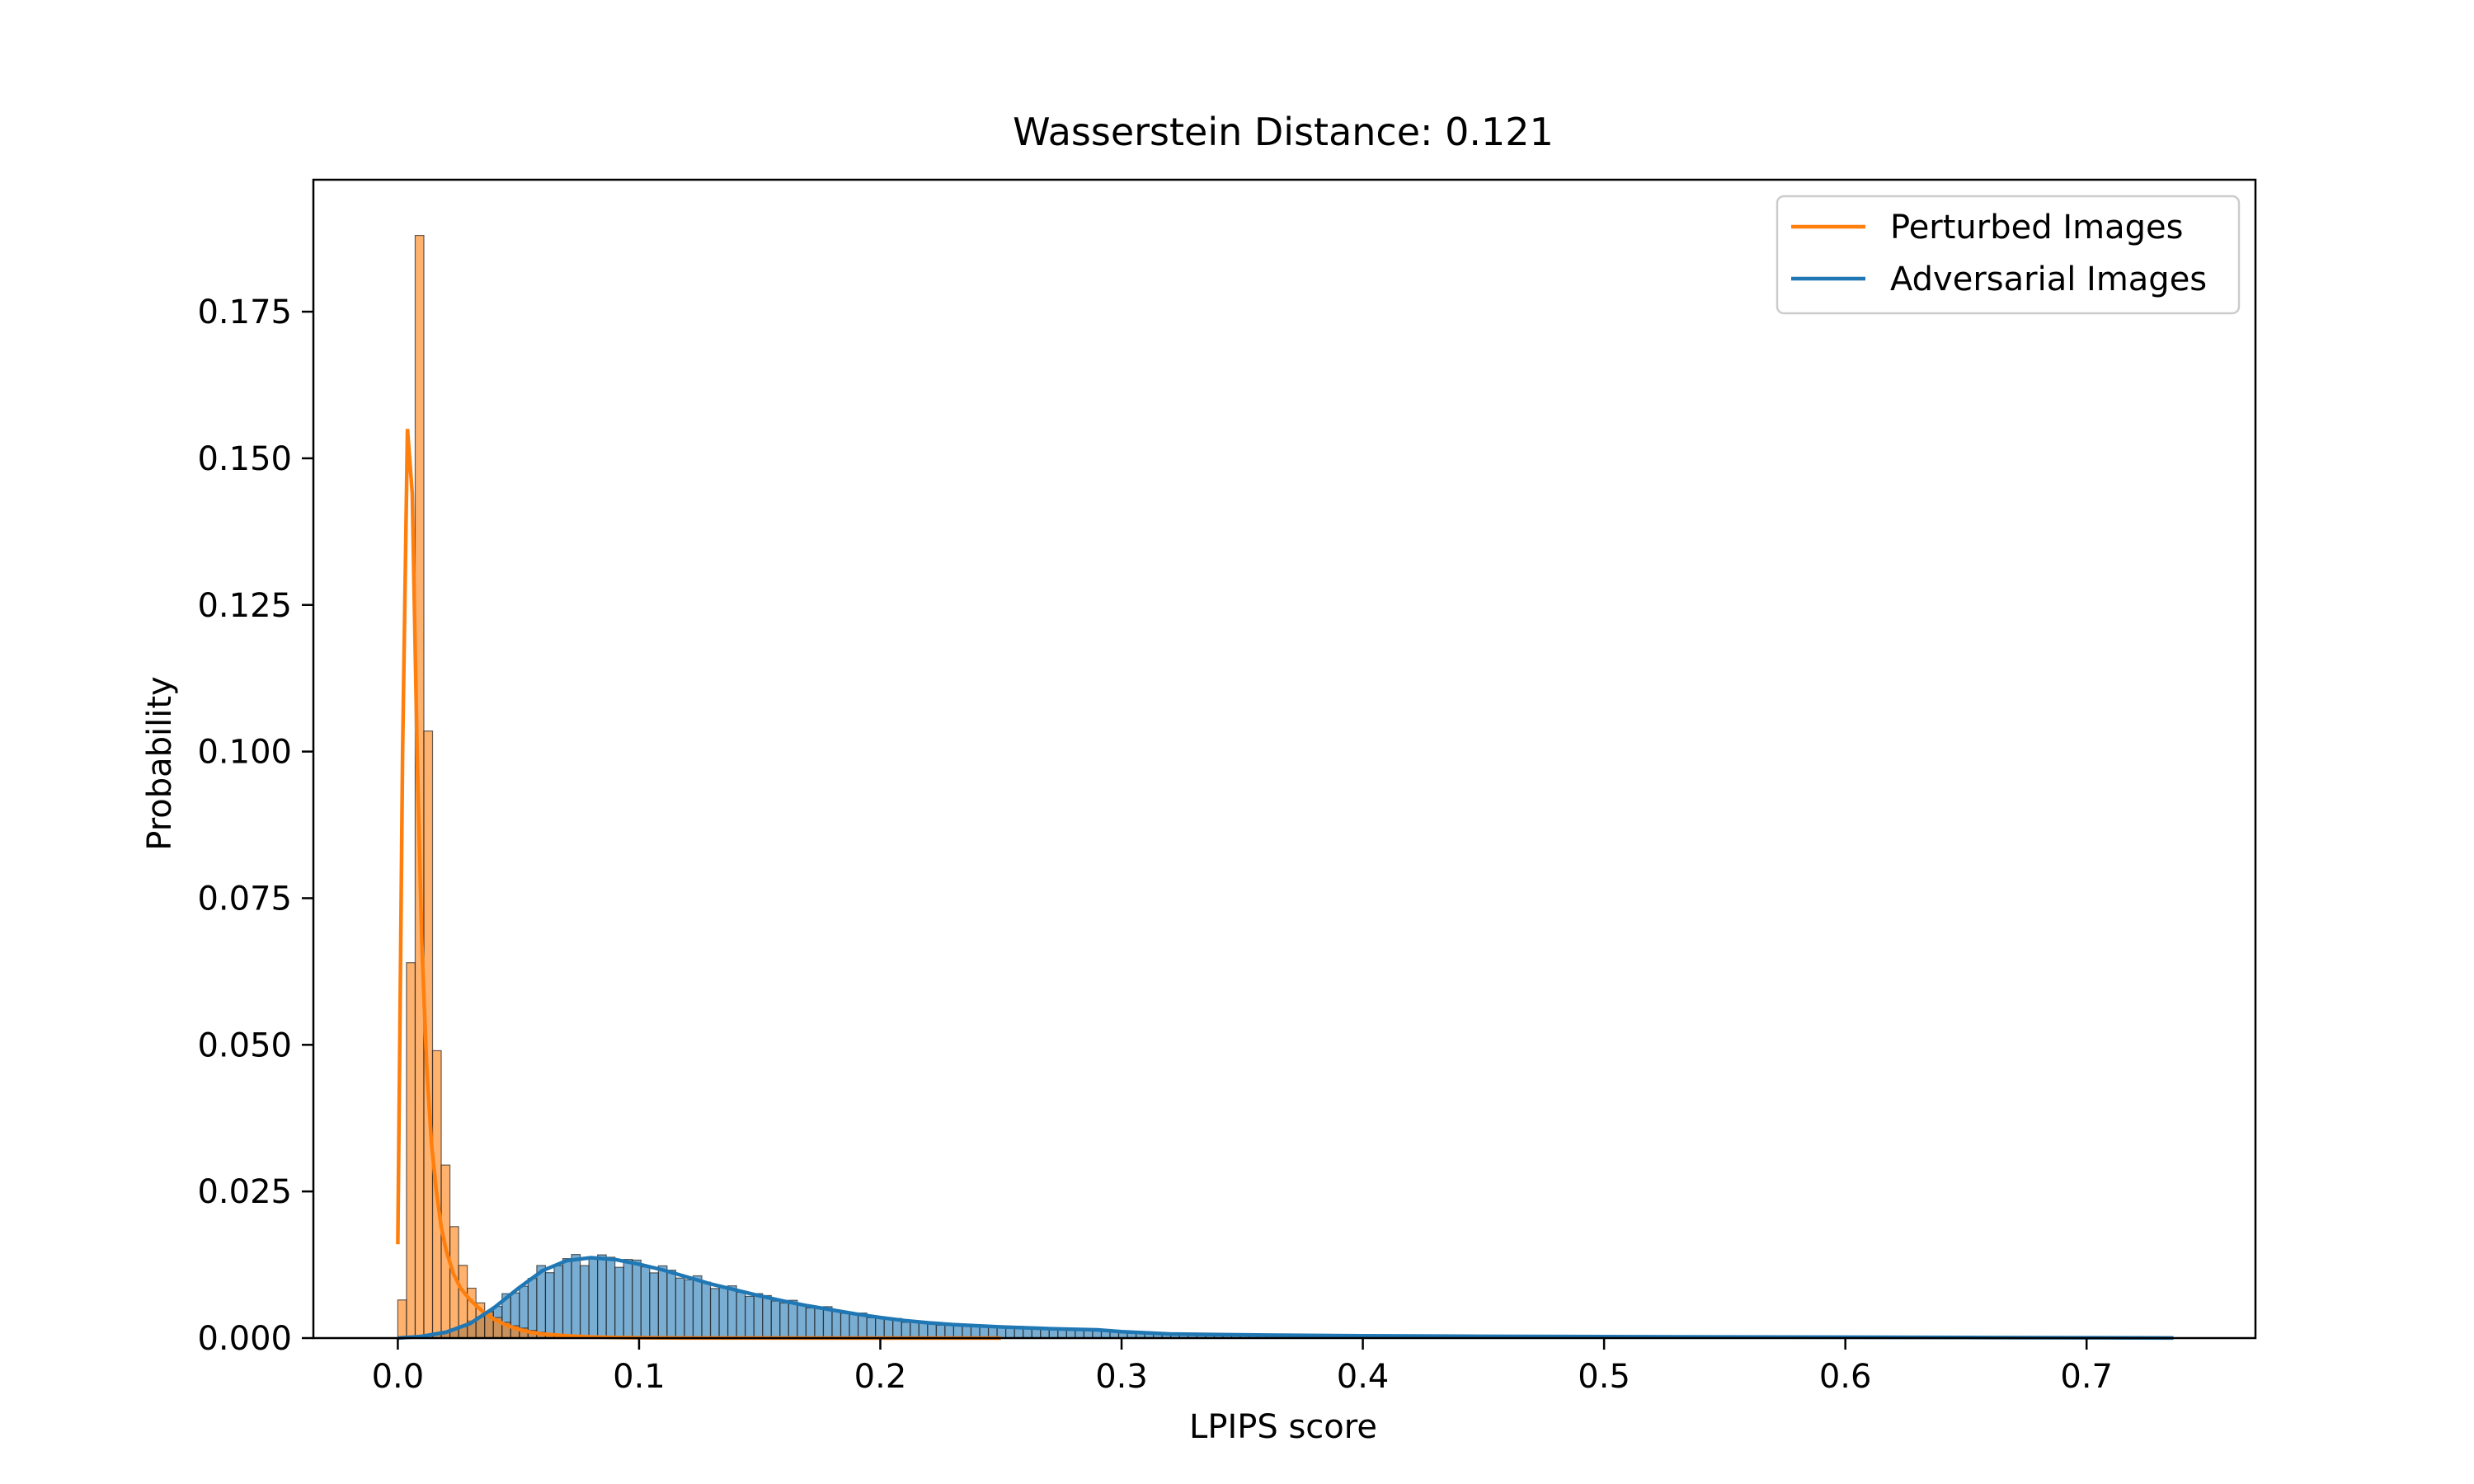 The width and height of the screenshot is (2474, 1484). Describe the element at coordinates (1604, 1377) in the screenshot. I see `x-tick-label: 0.5` at that location.